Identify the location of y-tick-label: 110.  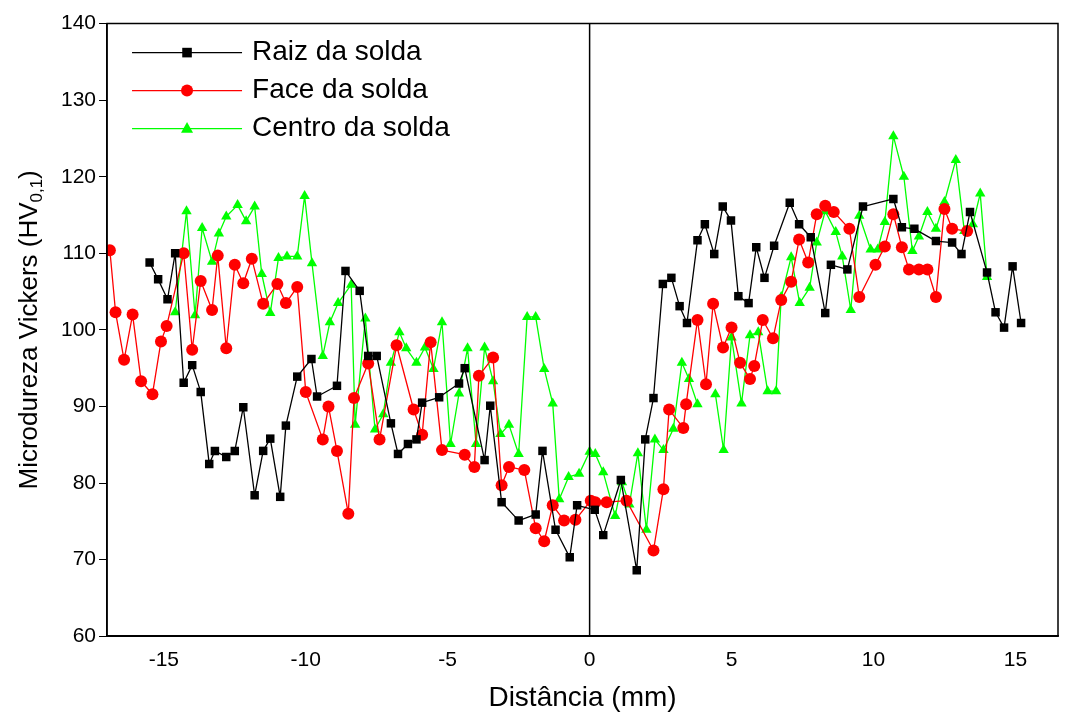
(79, 252).